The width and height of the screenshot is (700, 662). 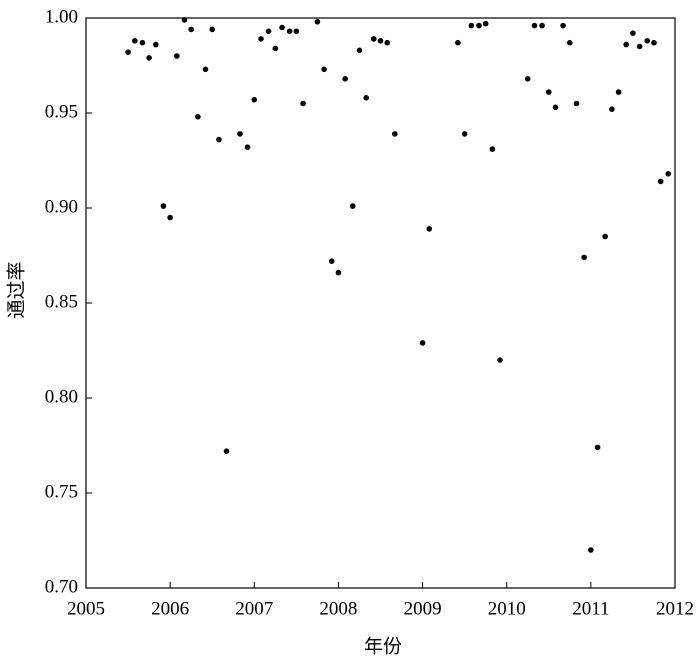 I want to click on x-tick-label: 2011, so click(x=590, y=608).